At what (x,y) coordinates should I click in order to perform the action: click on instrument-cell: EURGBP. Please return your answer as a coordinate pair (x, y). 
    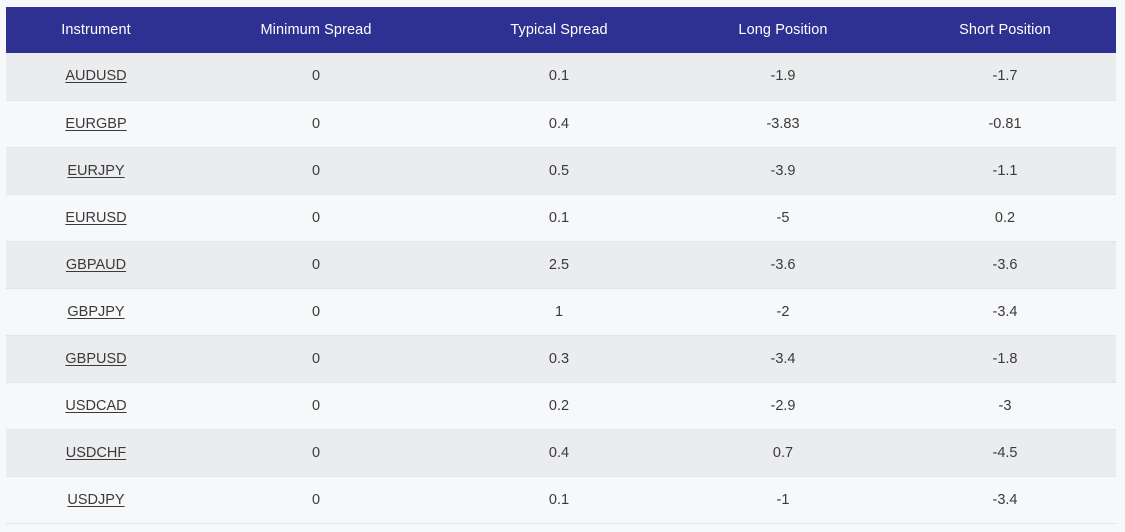
    Looking at the image, I should click on (96, 123).